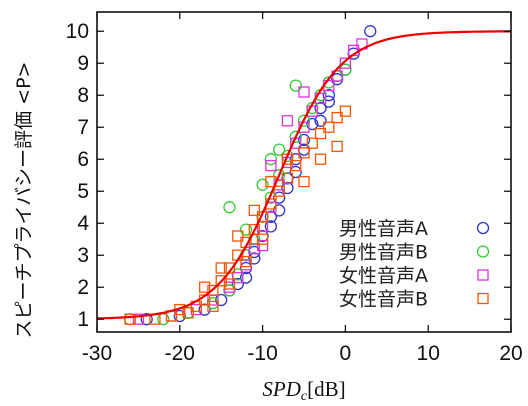 Image resolution: width=528 pixels, height=406 pixels. Describe the element at coordinates (83, 159) in the screenshot. I see `y-tick-label: 6` at that location.